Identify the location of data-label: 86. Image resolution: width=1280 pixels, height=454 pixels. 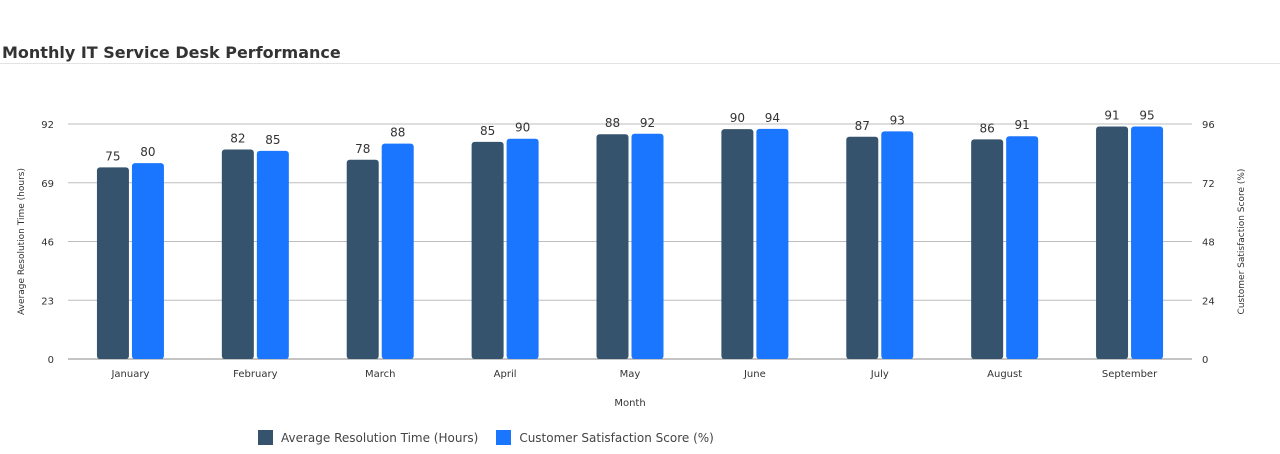
(987, 128).